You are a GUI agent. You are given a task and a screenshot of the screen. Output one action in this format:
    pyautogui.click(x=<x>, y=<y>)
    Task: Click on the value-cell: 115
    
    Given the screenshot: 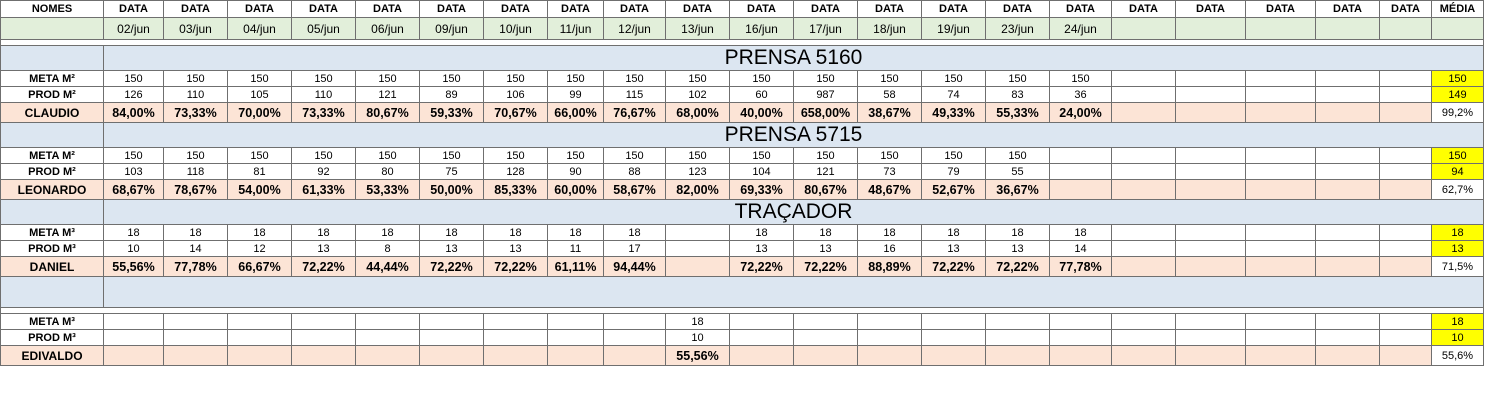 What is the action you would take?
    pyautogui.click(x=634, y=94)
    